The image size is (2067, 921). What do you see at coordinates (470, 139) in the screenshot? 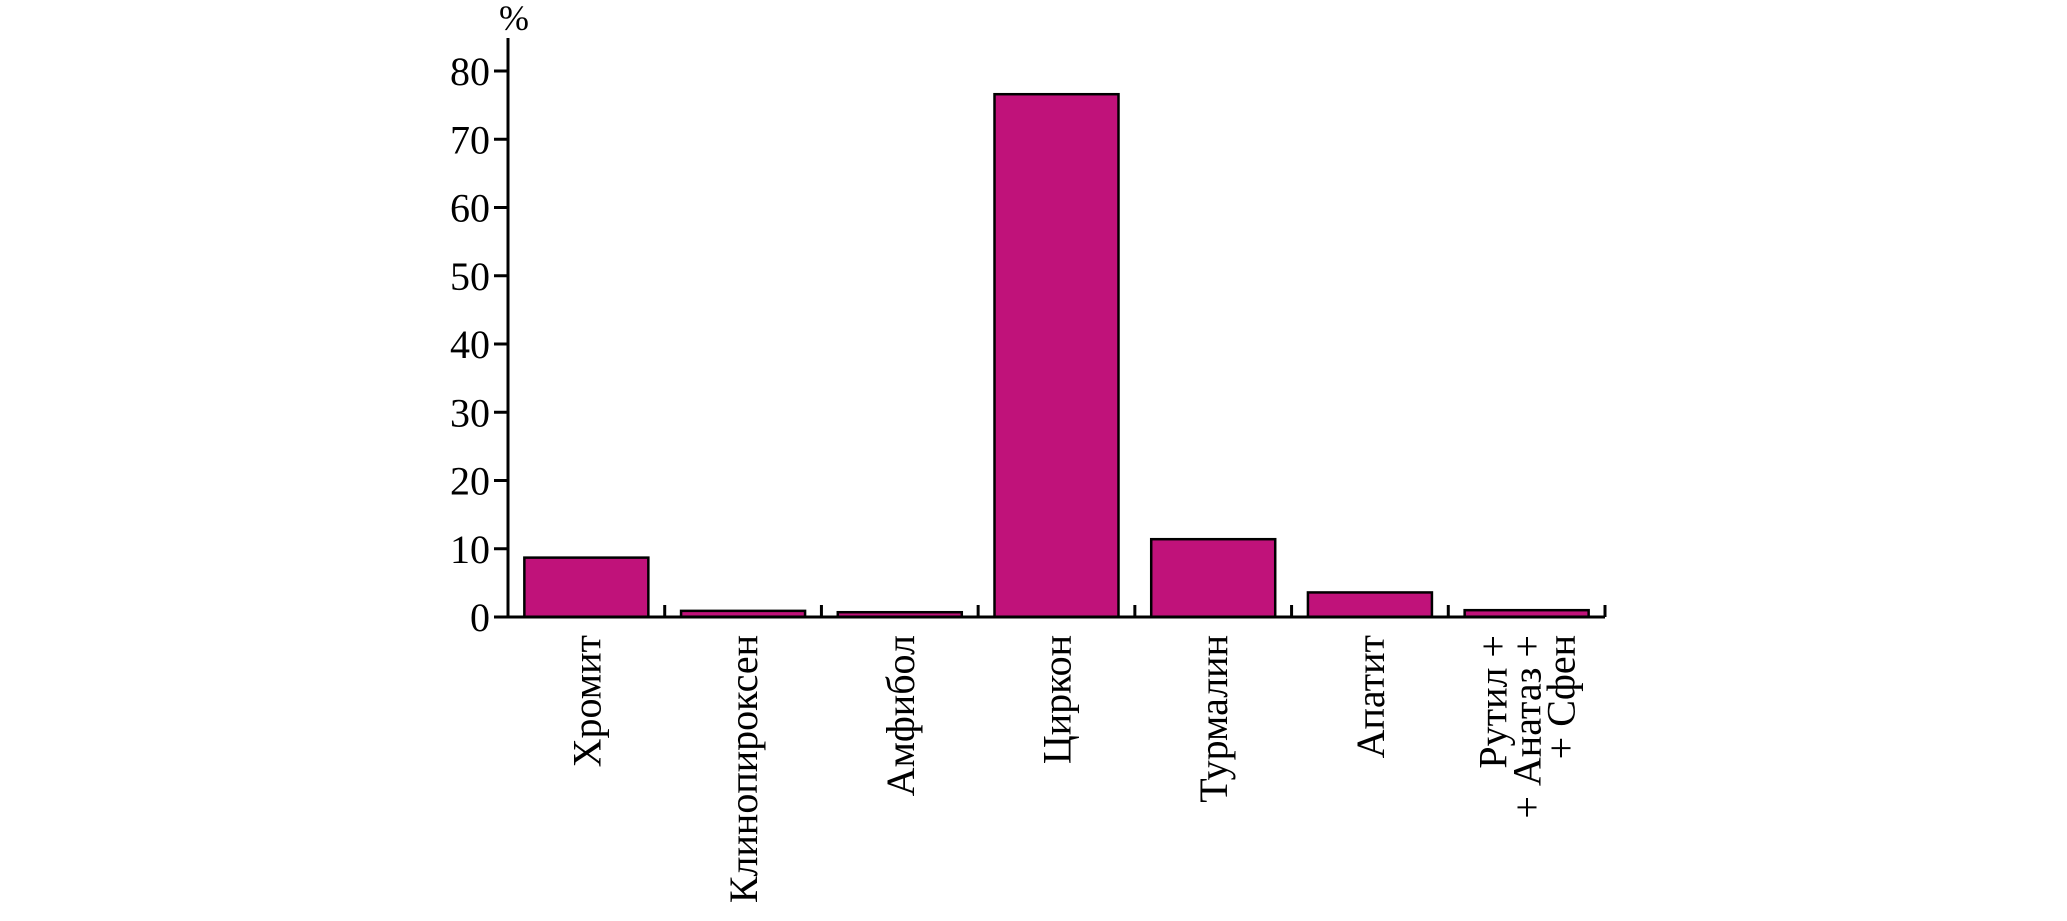
I see `y-tick-label: 70` at bounding box center [470, 139].